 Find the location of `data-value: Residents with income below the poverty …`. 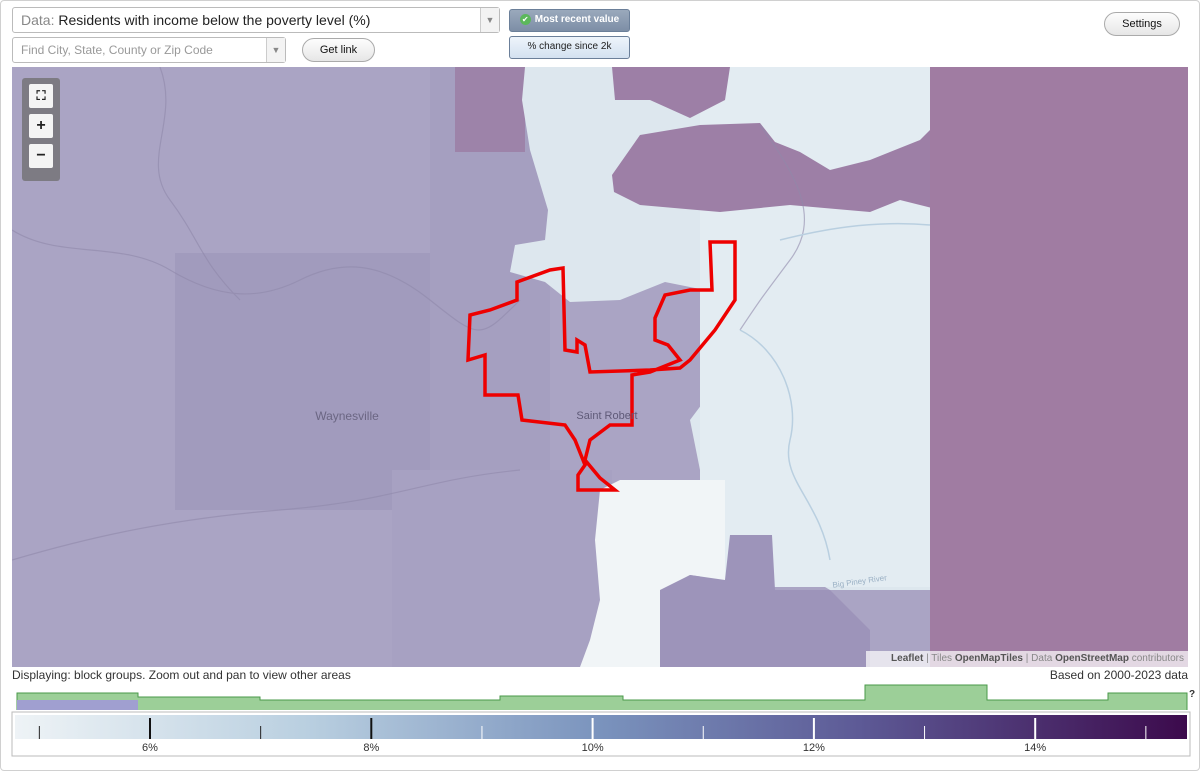

data-value: Residents with income below the poverty … is located at coordinates (214, 20).